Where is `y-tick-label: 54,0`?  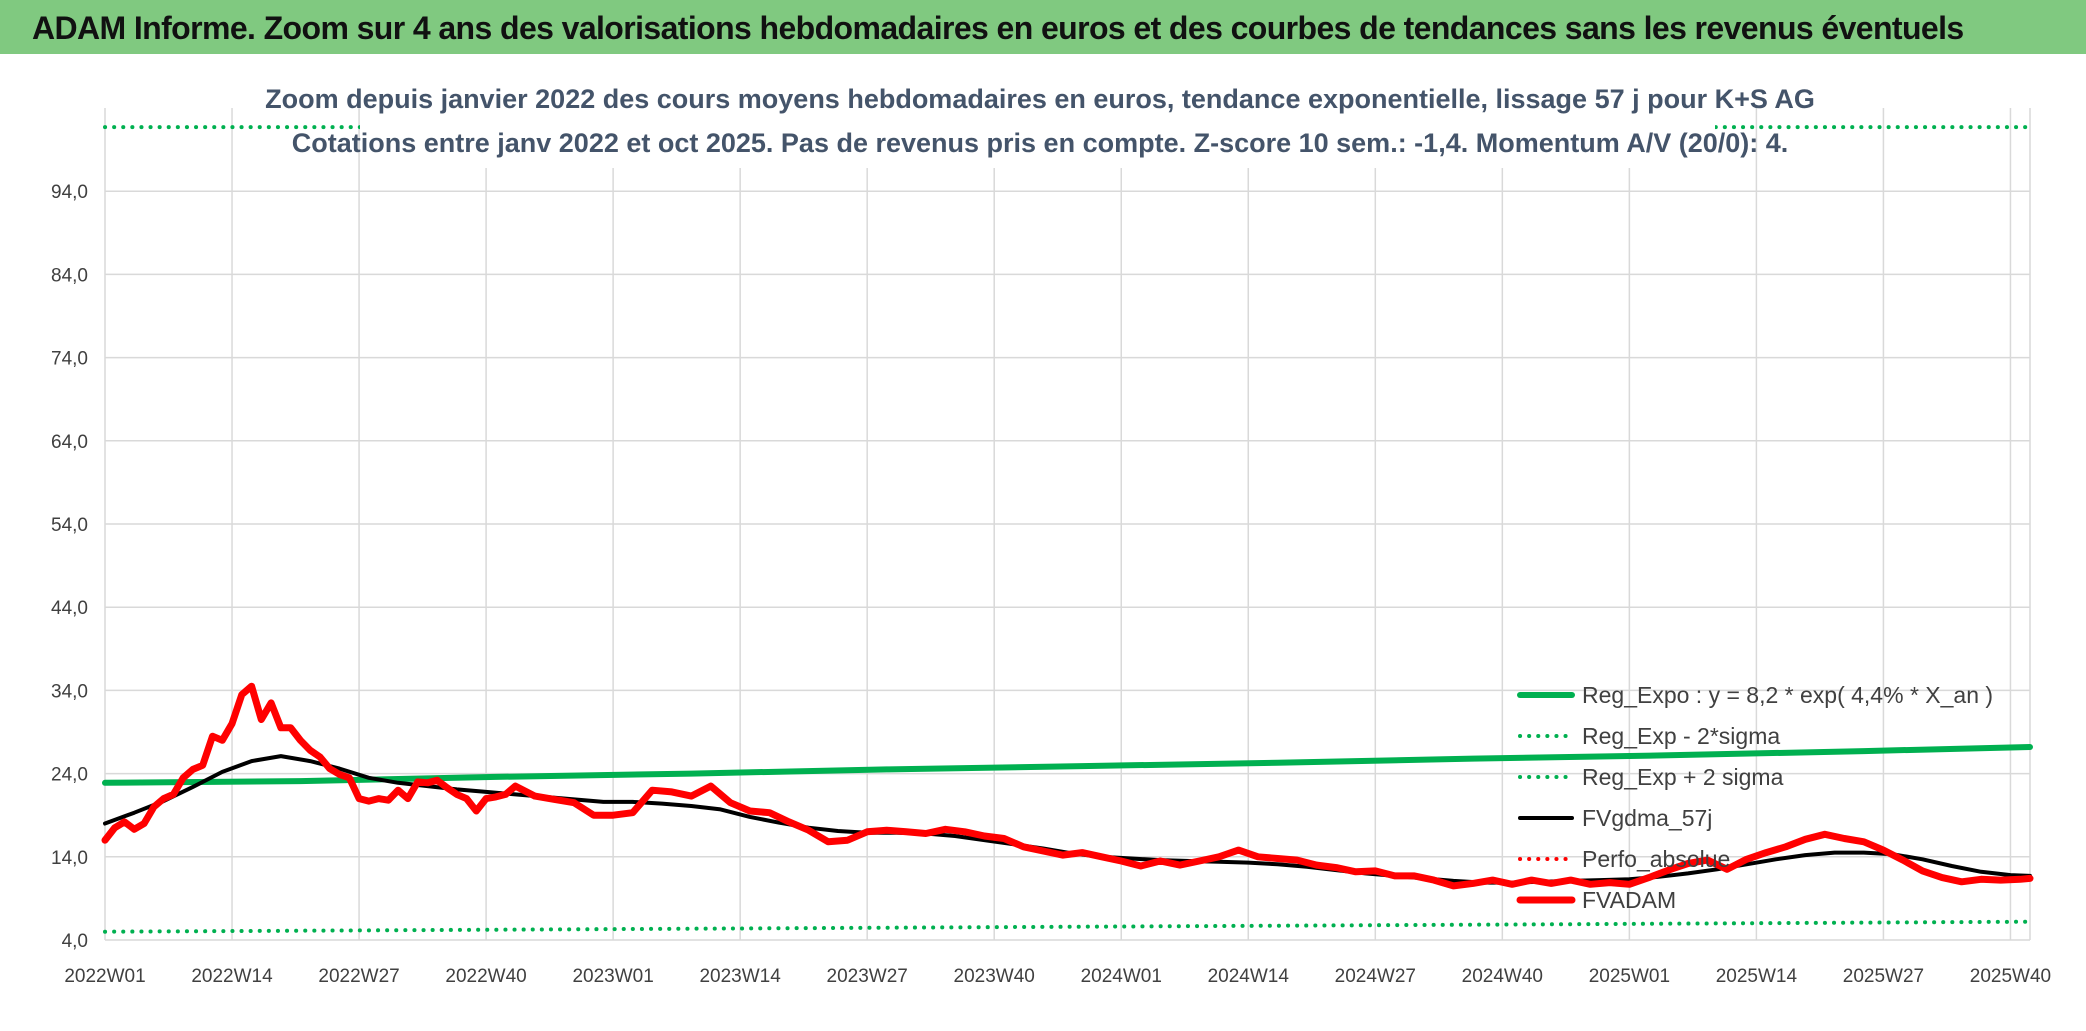
y-tick-label: 54,0 is located at coordinates (69, 525).